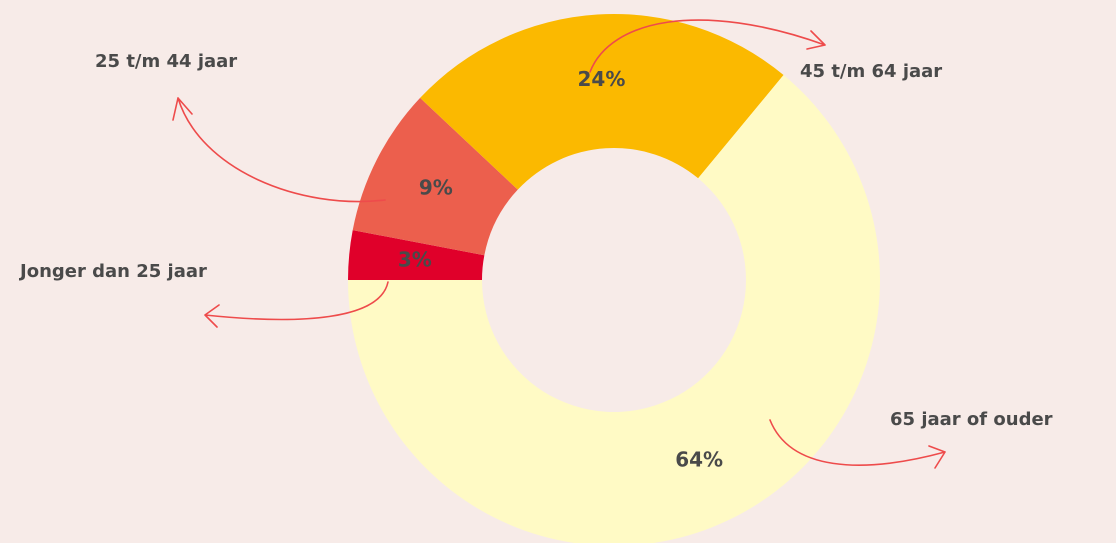 This screenshot has height=543, width=1116. What do you see at coordinates (415, 260) in the screenshot?
I see `value-label: 3%` at bounding box center [415, 260].